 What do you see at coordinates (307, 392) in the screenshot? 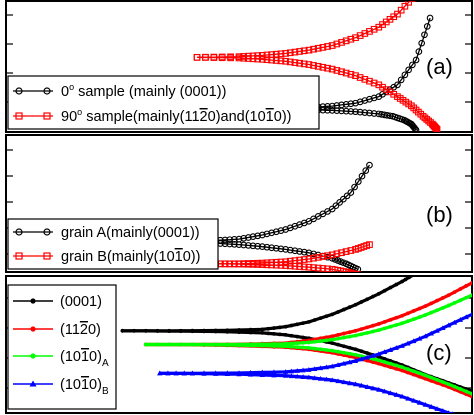
I see `series-2-3-branch-1-line` at bounding box center [307, 392].